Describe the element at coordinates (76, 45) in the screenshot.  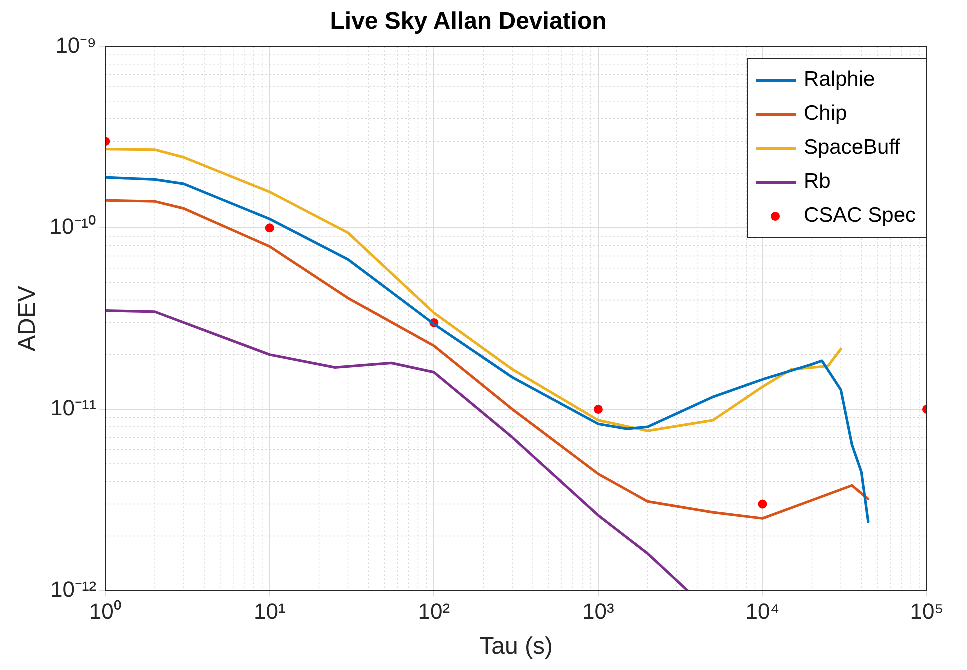
I see `y-tick-label: 10⁻⁹` at that location.